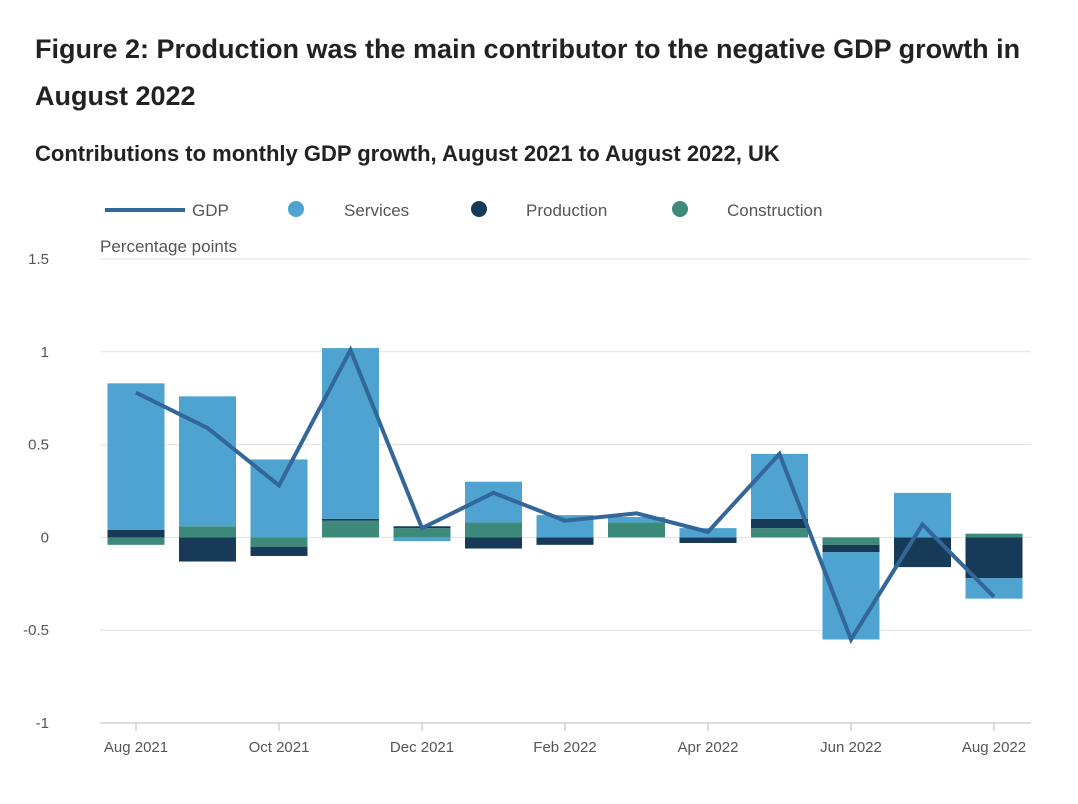 This screenshot has width=1078, height=804. What do you see at coordinates (168, 246) in the screenshot?
I see `y-axis-unit-label: Percentage points` at bounding box center [168, 246].